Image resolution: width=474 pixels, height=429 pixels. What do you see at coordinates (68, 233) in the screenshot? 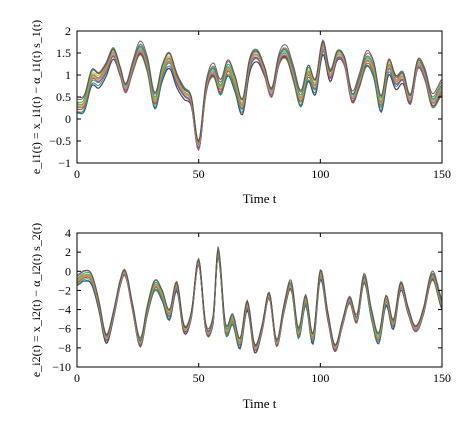
I see `y-tick-label: 4` at bounding box center [68, 233].